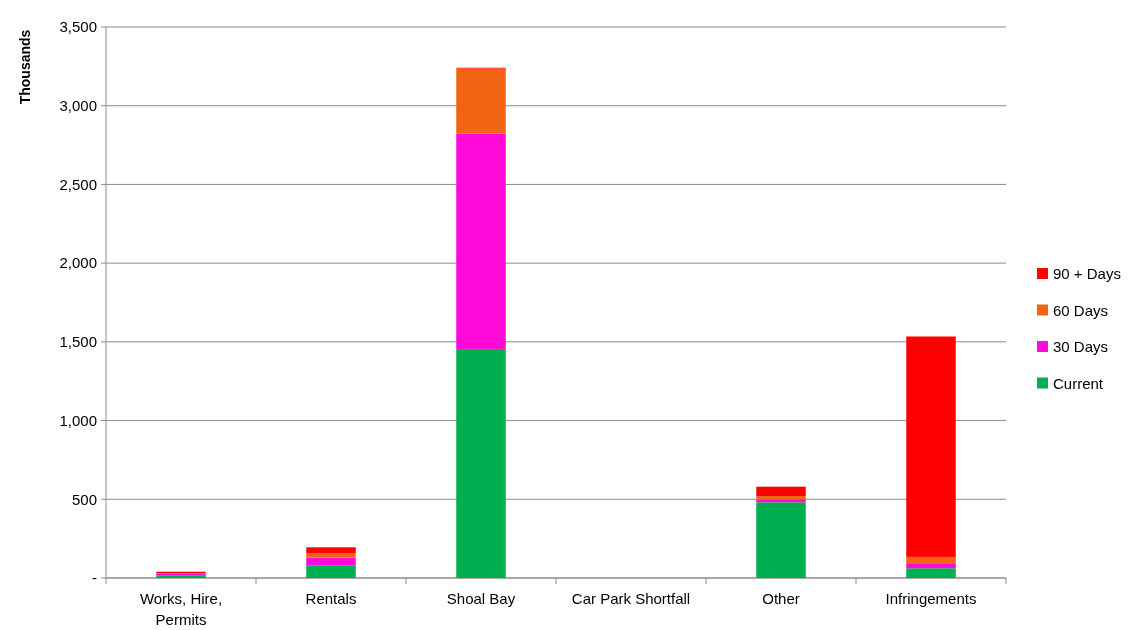 This screenshot has width=1131, height=630. Describe the element at coordinates (181, 609) in the screenshot. I see `x-tick-label: Works, Hire, Permits` at that location.